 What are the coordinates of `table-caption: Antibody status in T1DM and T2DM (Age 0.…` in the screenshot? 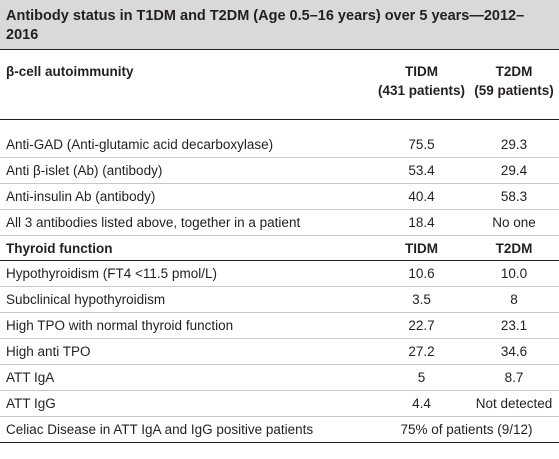 It's located at (279, 24).